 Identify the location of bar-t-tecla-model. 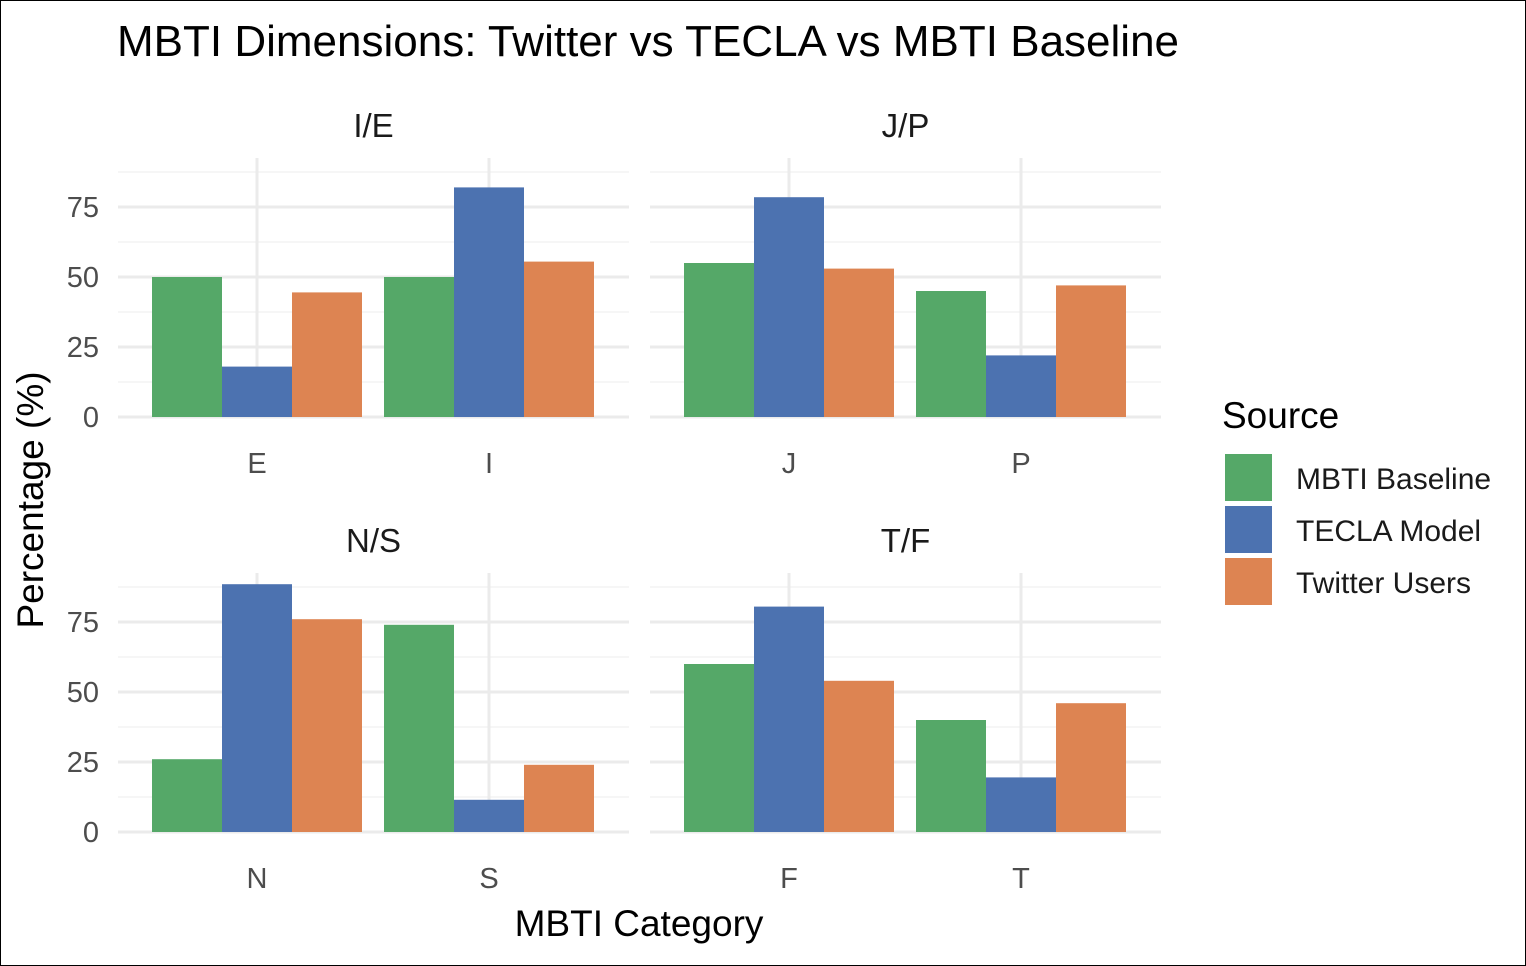
(1021, 804).